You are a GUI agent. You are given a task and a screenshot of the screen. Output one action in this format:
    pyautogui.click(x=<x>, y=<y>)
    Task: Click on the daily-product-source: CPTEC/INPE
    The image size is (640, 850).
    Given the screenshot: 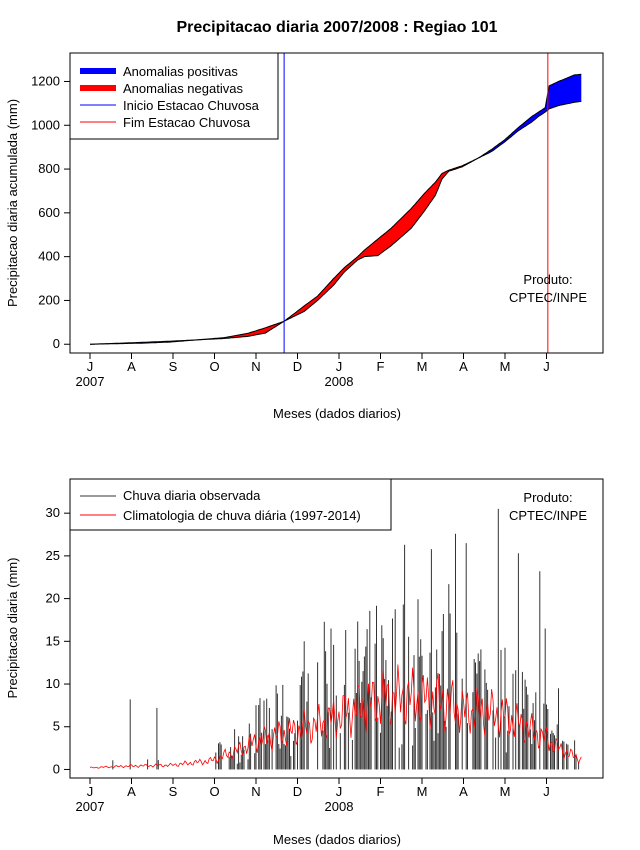 What is the action you would take?
    pyautogui.click(x=548, y=515)
    